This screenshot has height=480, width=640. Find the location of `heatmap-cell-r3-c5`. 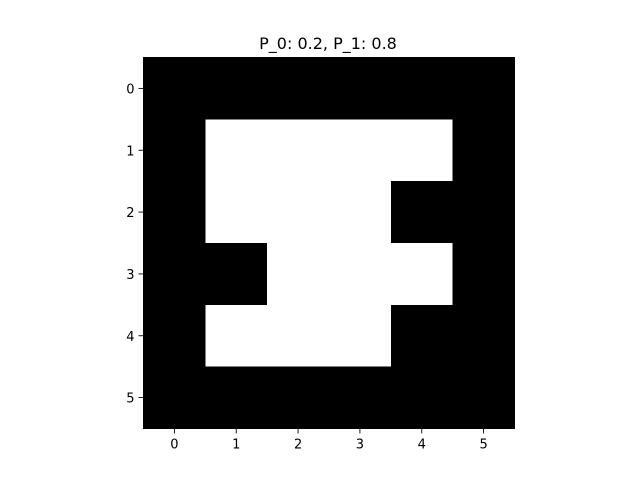

heatmap-cell-r3-c5 is located at coordinates (484, 274).